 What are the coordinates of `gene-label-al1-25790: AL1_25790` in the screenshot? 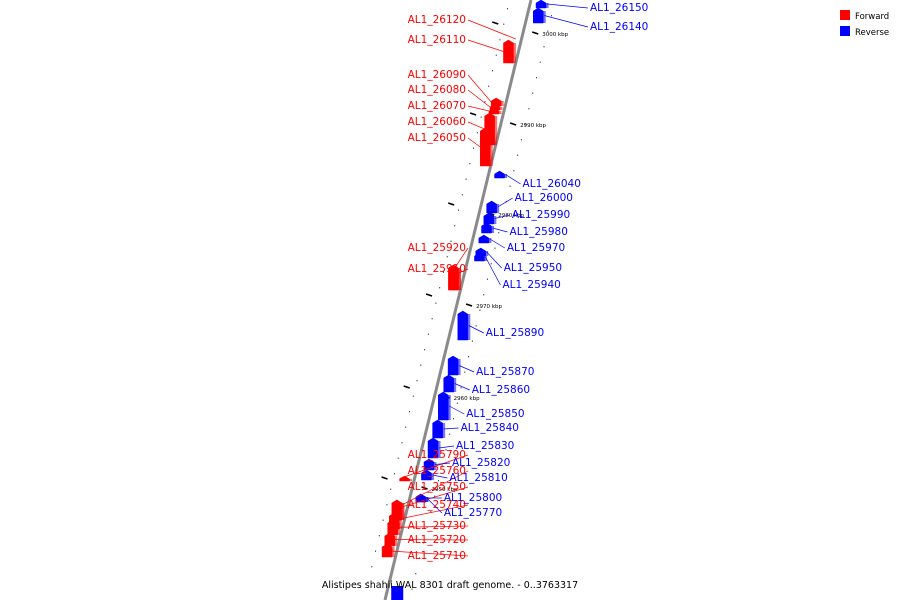 It's located at (437, 455).